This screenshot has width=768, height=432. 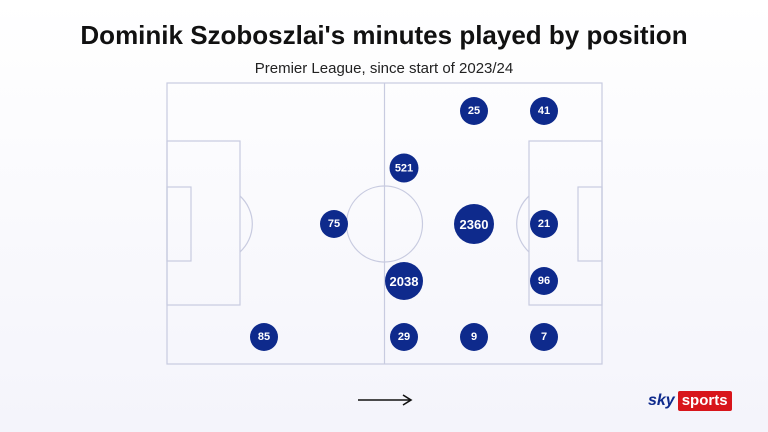 I want to click on bubble-value: 521, so click(x=404, y=168).